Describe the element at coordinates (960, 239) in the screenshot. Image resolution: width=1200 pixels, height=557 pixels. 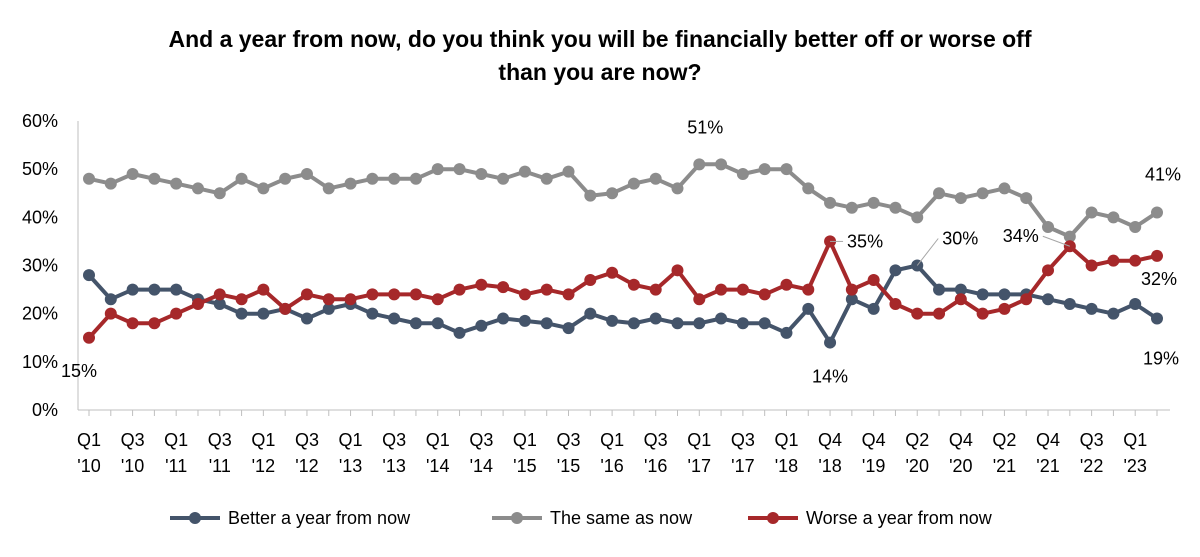
I see `data-label: 30%` at that location.